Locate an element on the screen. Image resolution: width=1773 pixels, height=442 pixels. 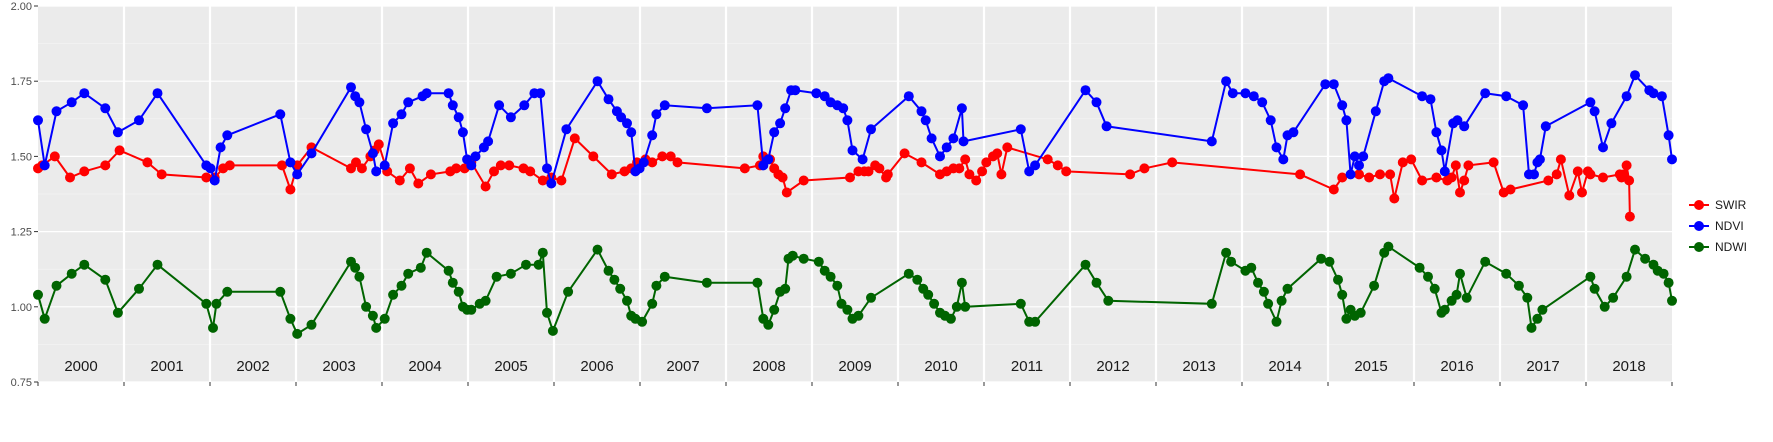
year-label: 2012 is located at coordinates (1112, 366).